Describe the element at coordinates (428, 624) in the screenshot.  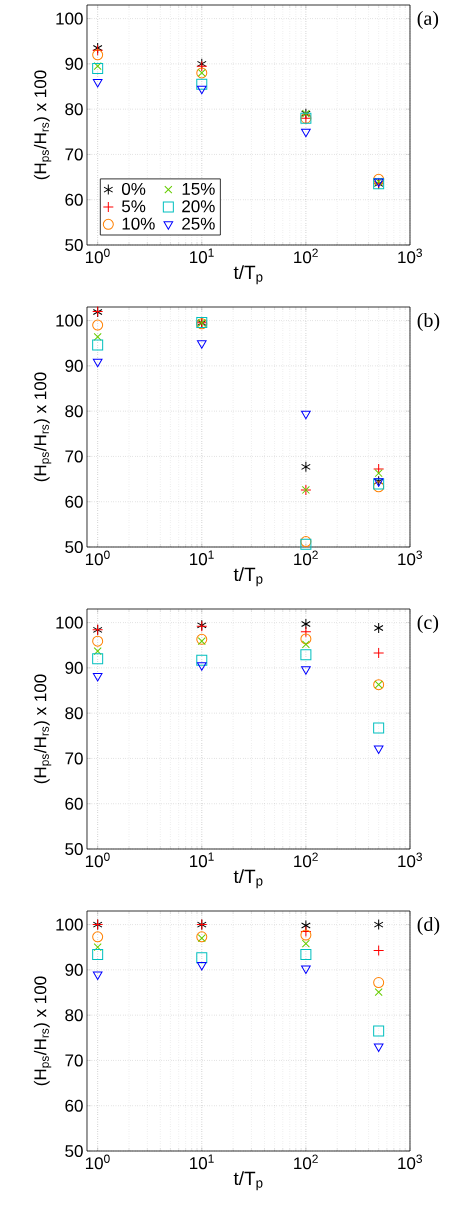
I see `text: (c)` at that location.